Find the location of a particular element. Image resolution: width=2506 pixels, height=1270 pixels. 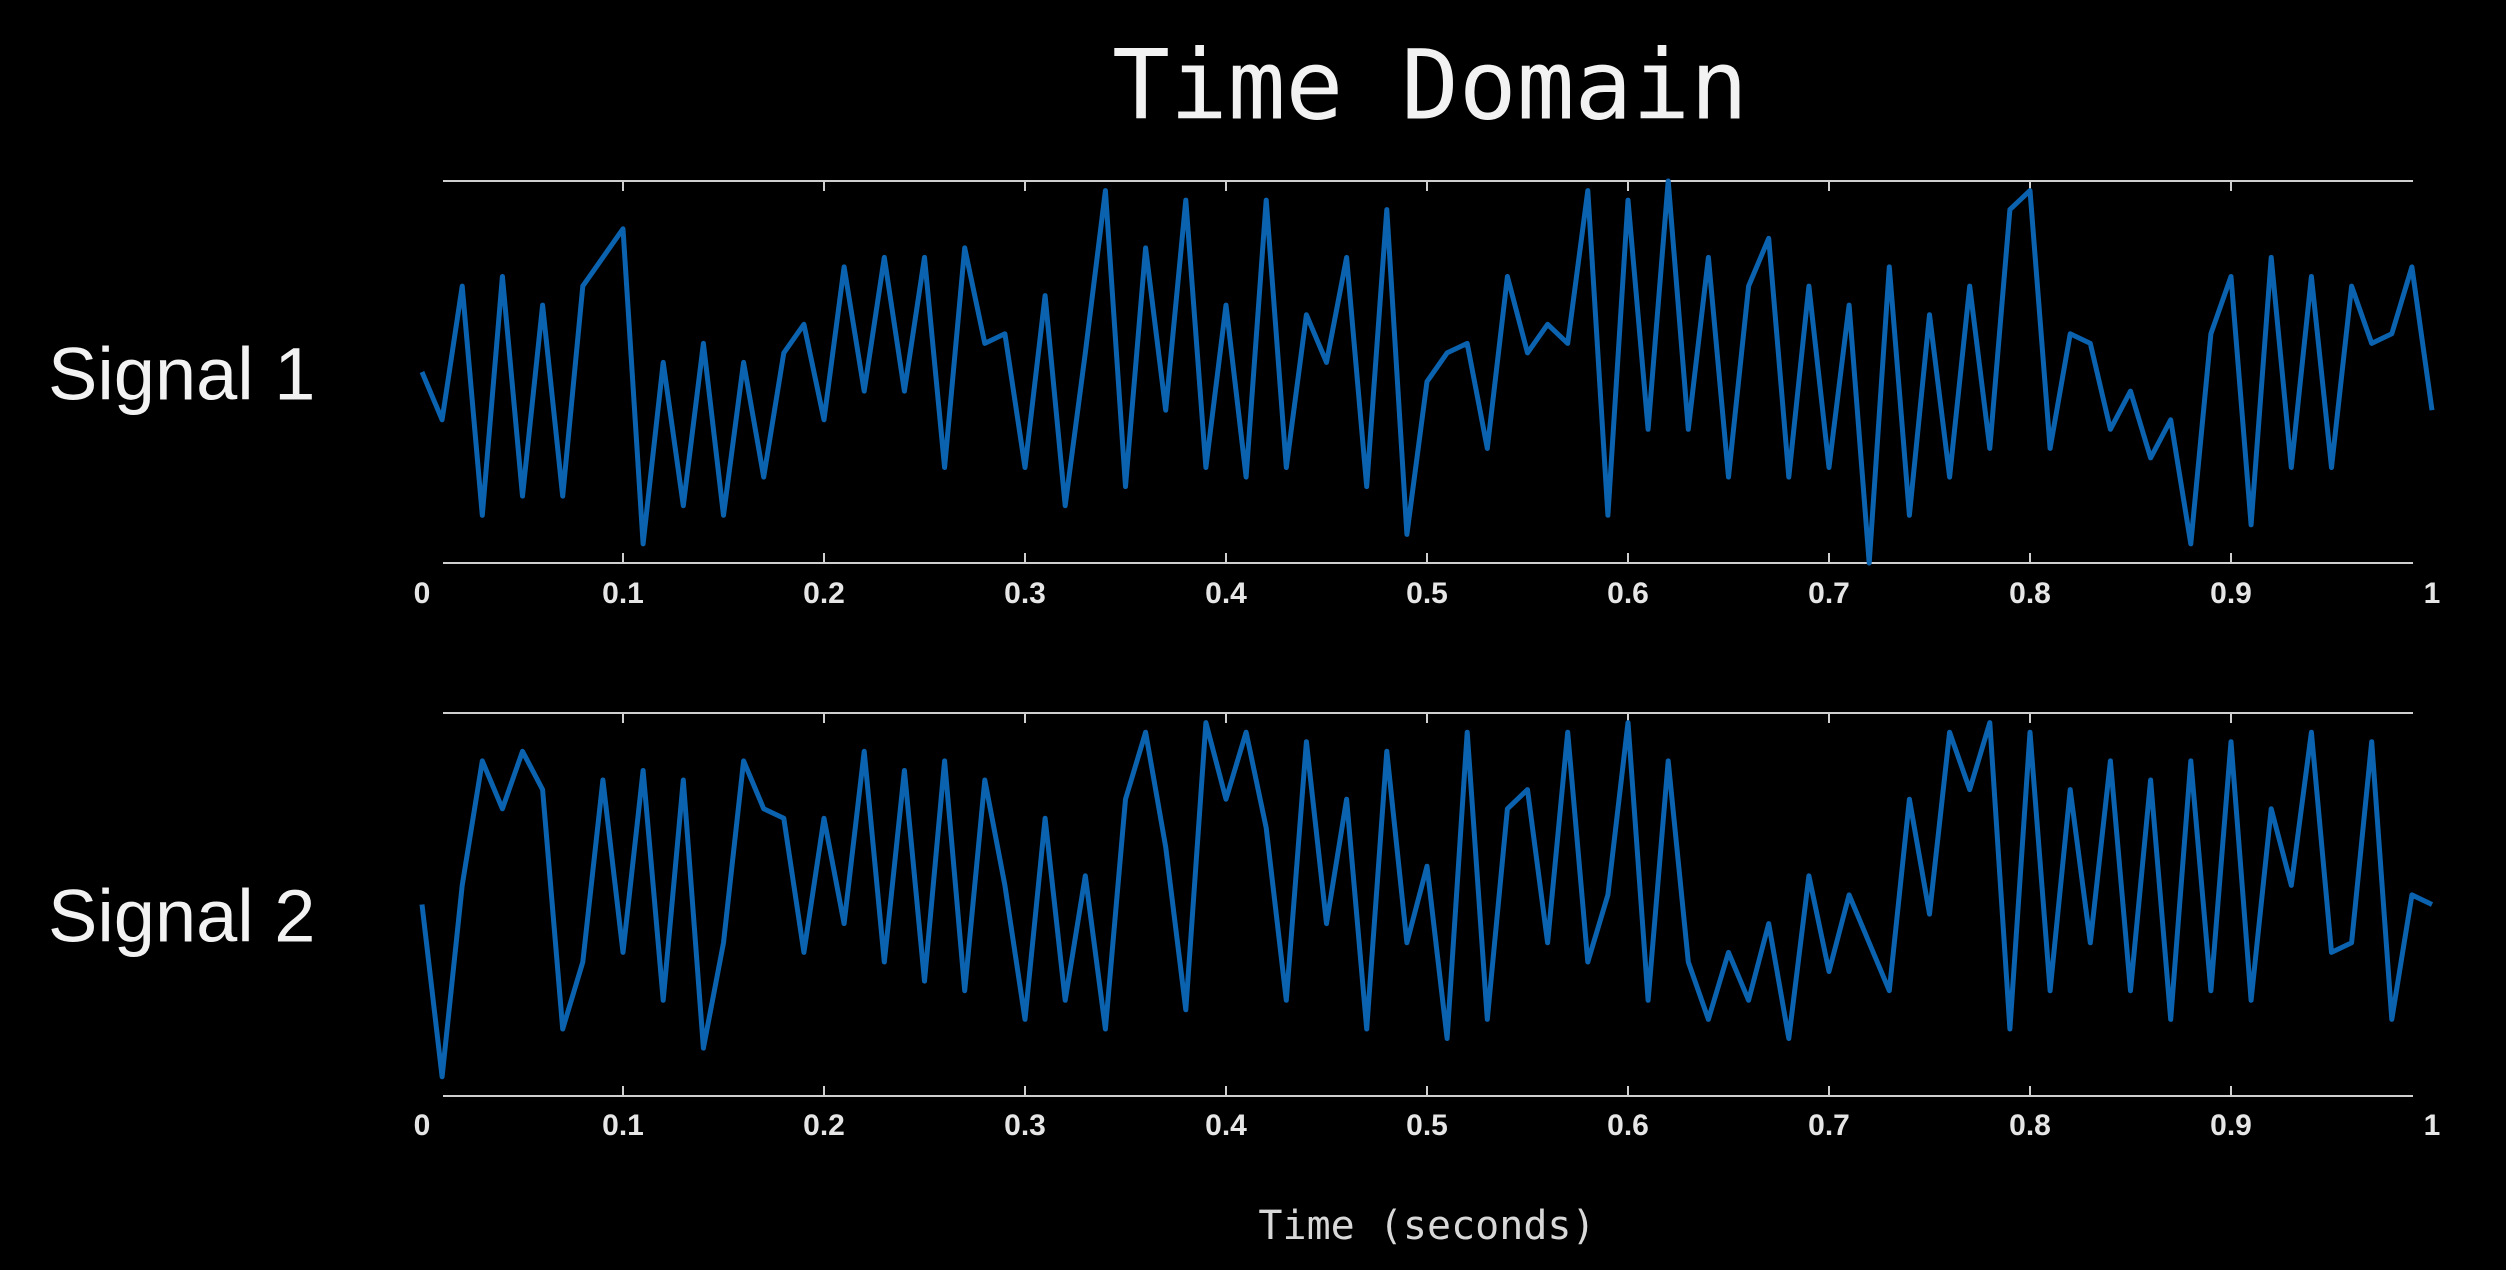

x-label: Time (seconds) is located at coordinates (1426, 1226).